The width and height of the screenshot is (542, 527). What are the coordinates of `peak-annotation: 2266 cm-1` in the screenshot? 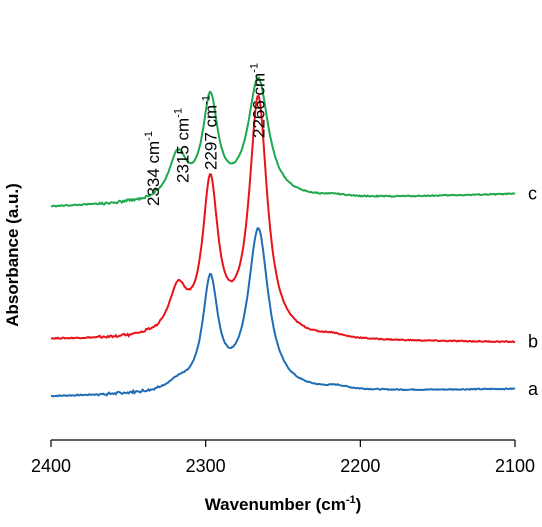 It's located at (258, 100).